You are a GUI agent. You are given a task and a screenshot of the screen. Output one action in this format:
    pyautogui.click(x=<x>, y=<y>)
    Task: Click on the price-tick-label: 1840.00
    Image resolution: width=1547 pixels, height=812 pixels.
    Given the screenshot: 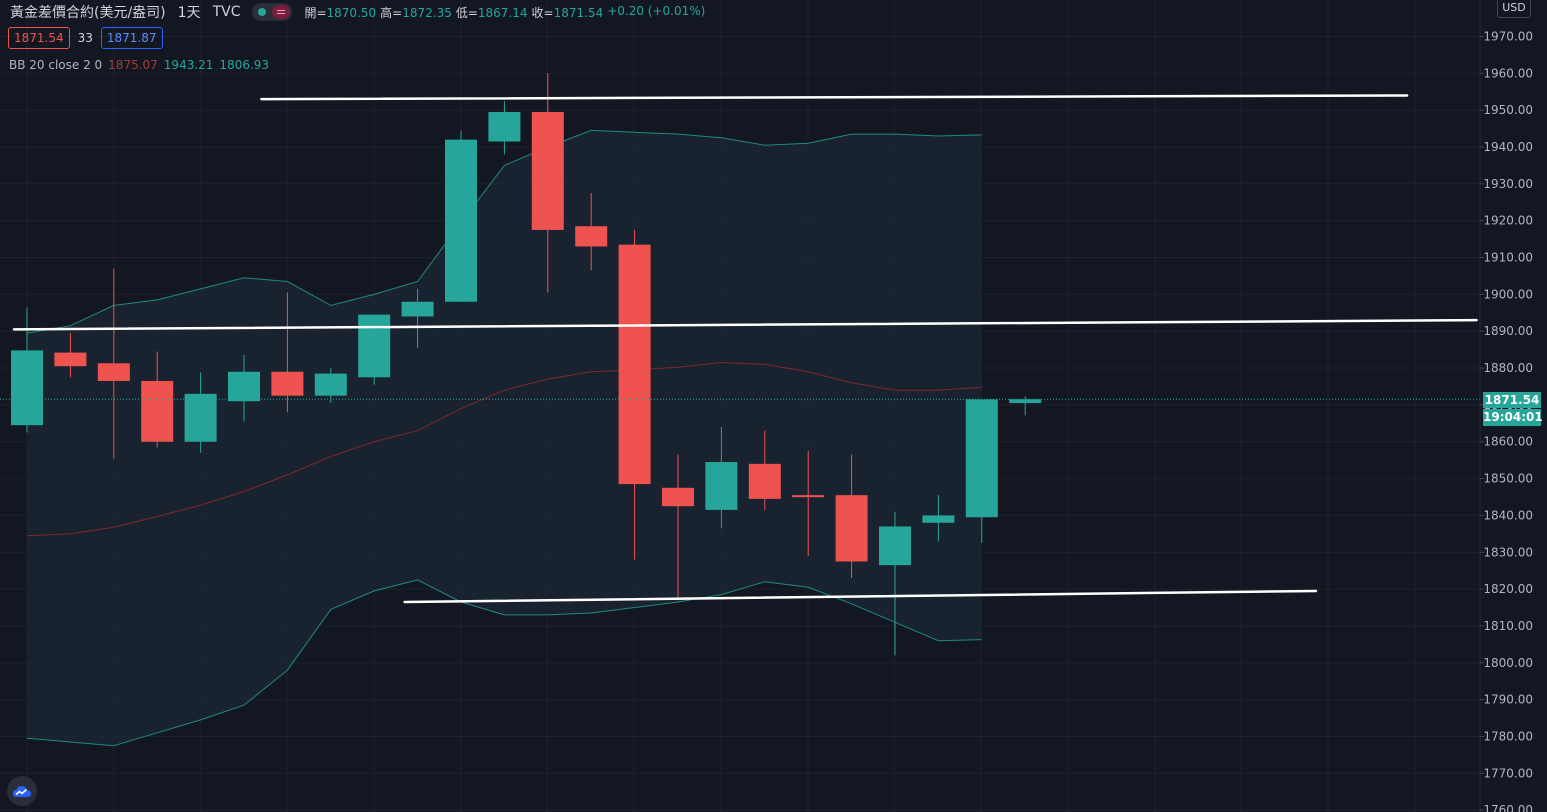 What is the action you would take?
    pyautogui.click(x=1508, y=515)
    